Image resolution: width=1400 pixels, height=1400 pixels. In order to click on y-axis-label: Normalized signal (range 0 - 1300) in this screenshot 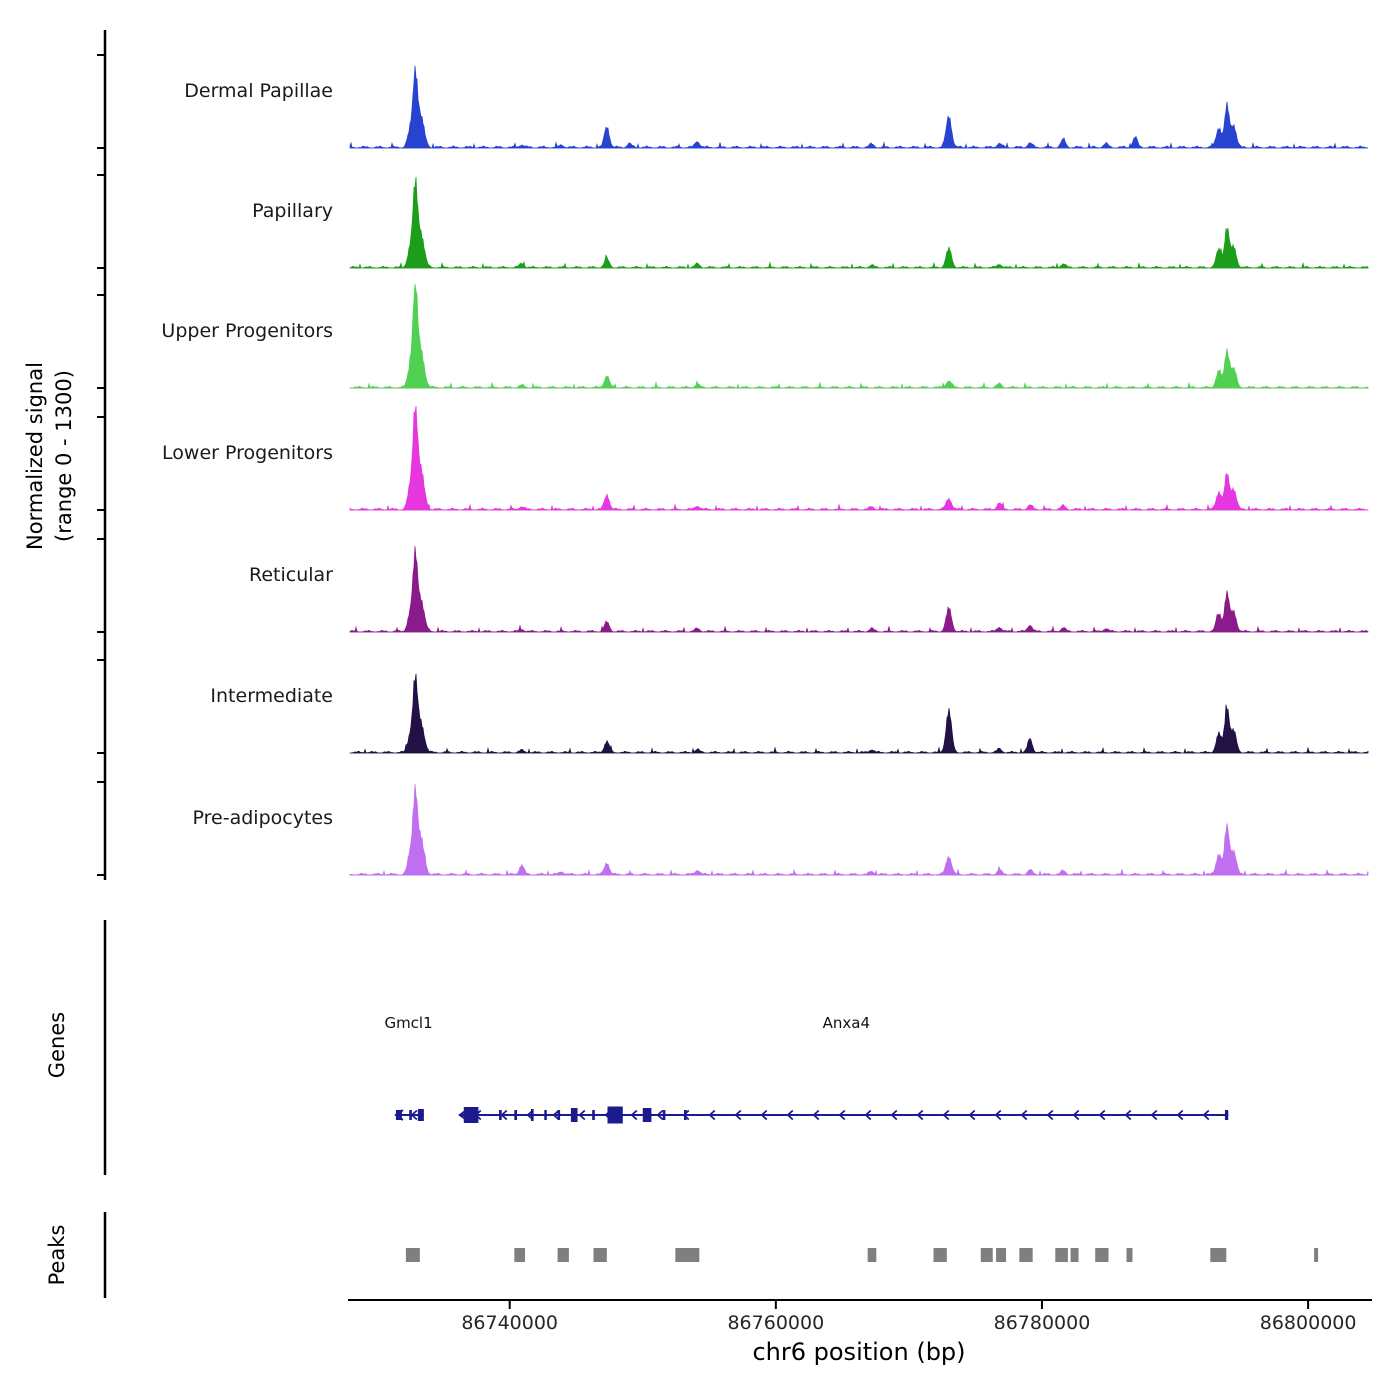, I will do `click(52, 456)`.